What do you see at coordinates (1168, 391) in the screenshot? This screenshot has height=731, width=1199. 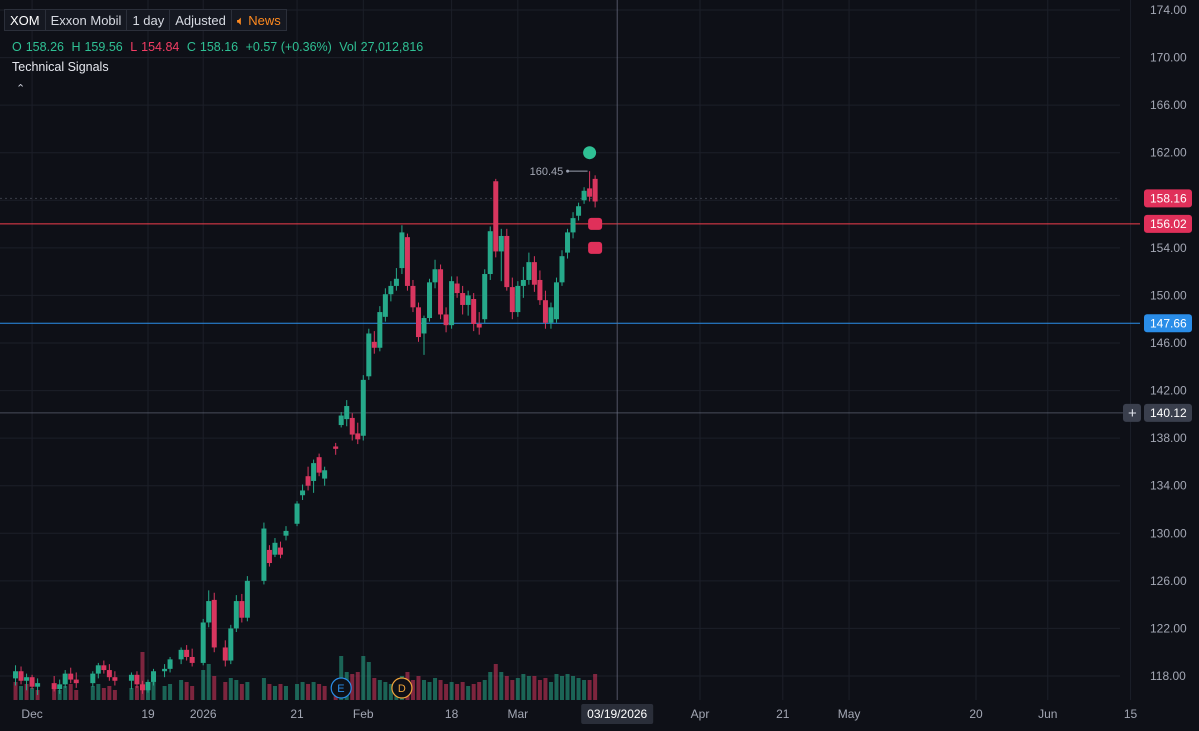 I see `y-tick-label: 142.00` at bounding box center [1168, 391].